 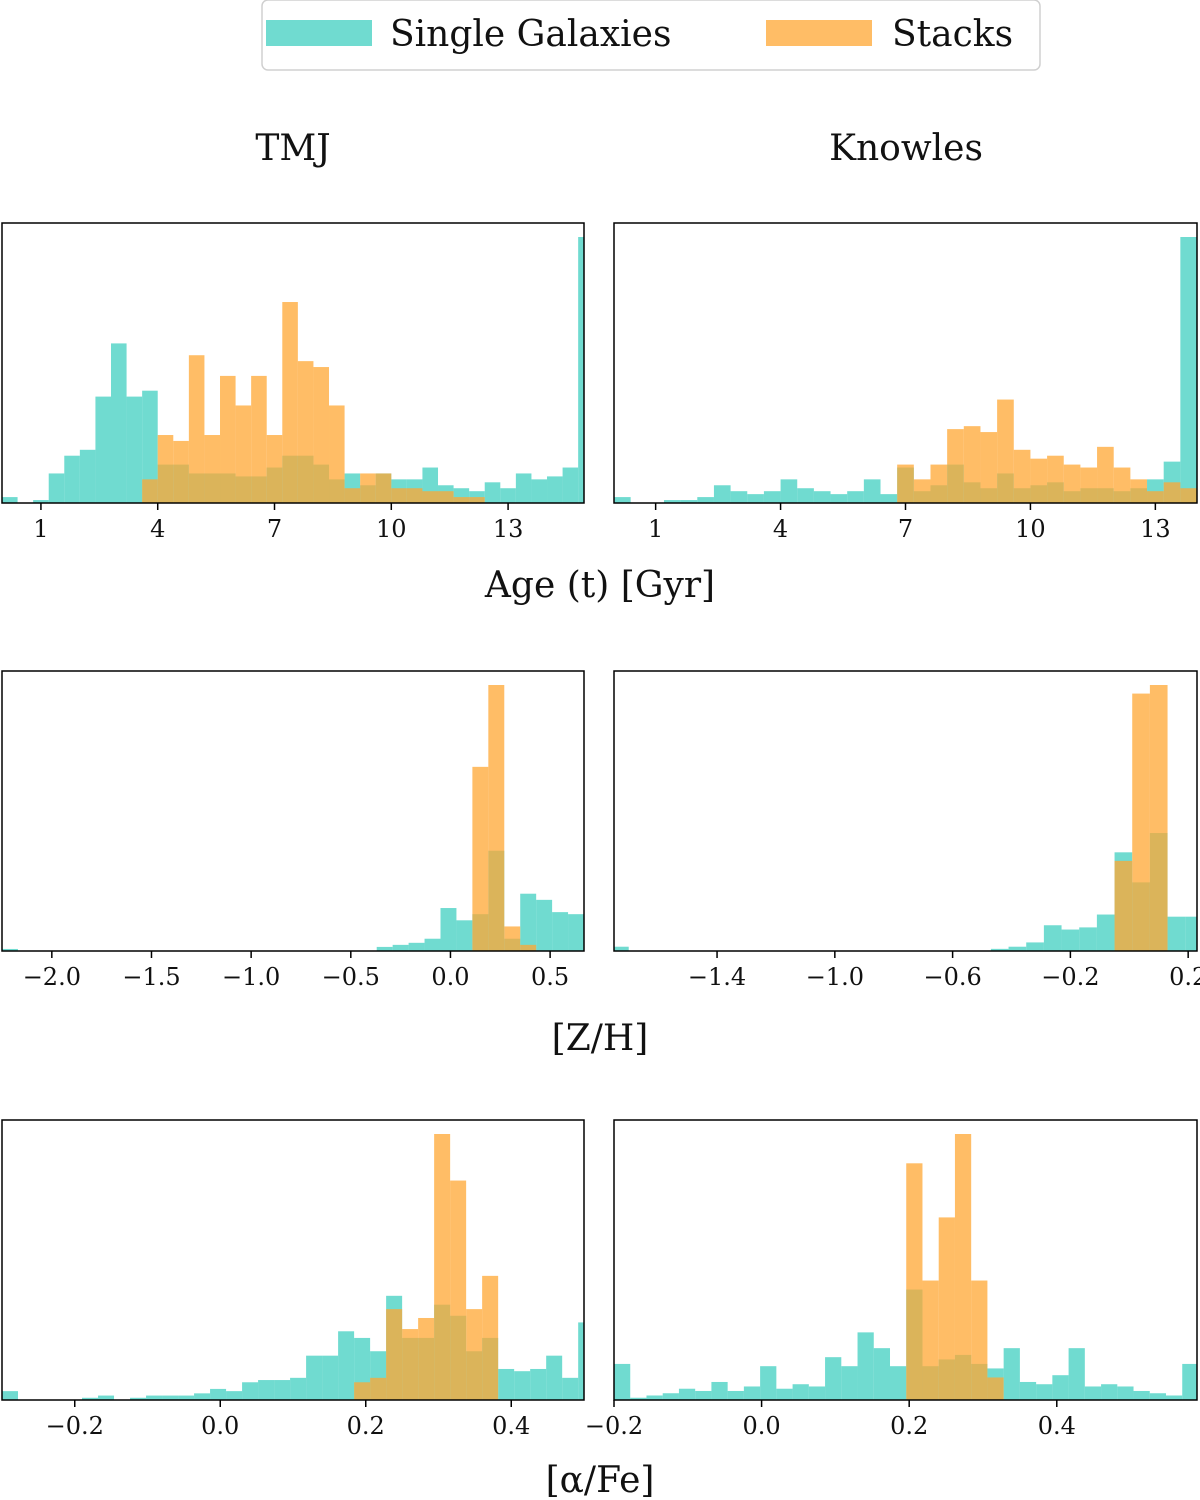 I want to click on legend-label-single-galaxies: Single Galaxies, so click(x=530, y=34).